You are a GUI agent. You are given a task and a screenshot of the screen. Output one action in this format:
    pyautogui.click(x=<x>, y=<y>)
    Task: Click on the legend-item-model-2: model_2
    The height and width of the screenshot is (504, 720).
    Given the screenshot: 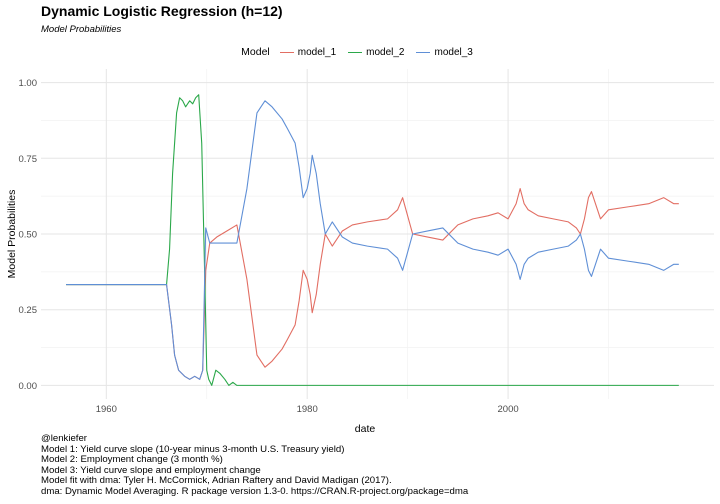 What is the action you would take?
    pyautogui.click(x=376, y=52)
    